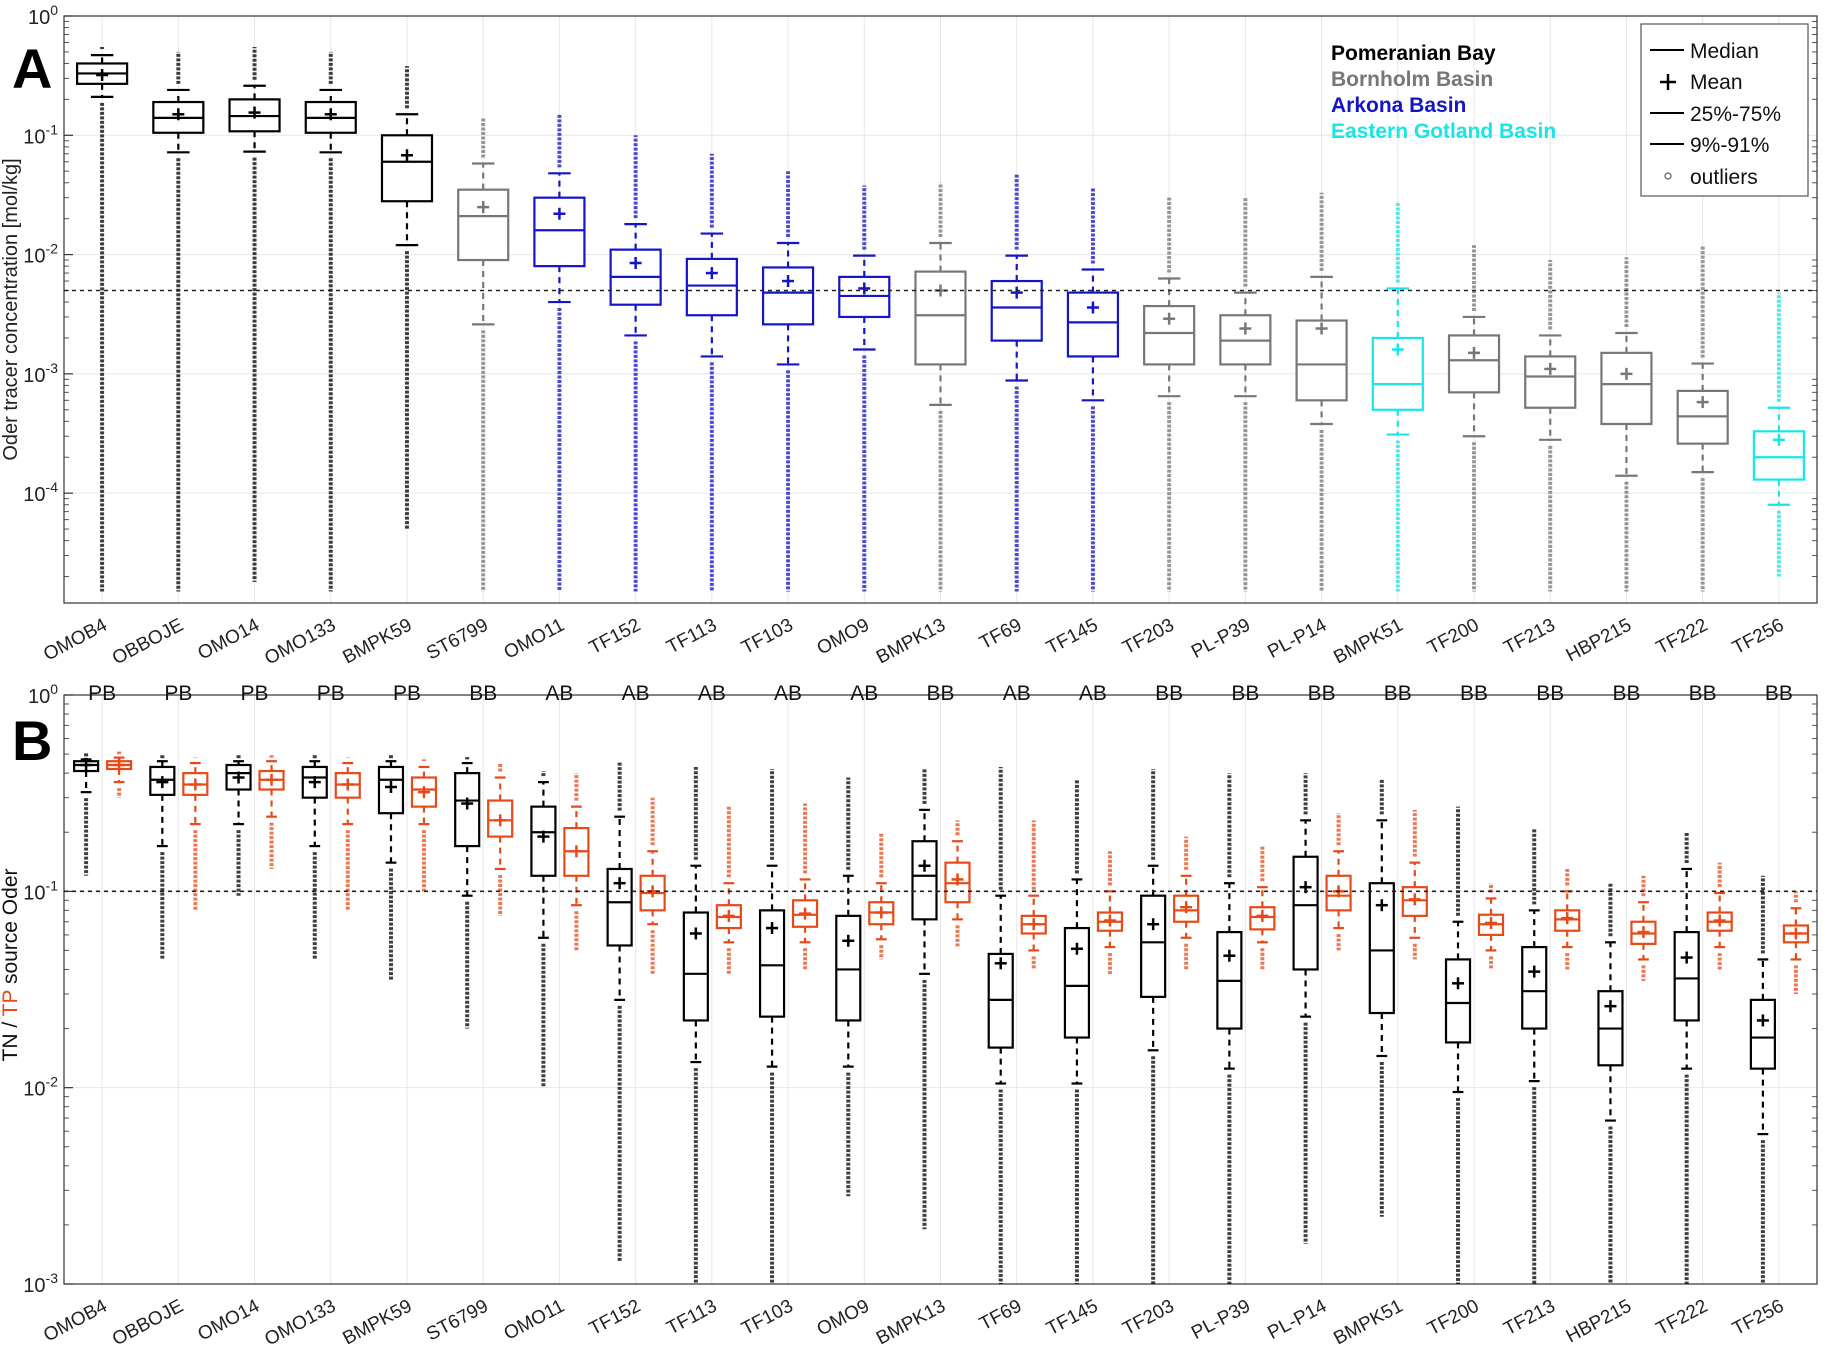 The height and width of the screenshot is (1358, 1831). What do you see at coordinates (75, 1320) in the screenshot?
I see `panel-b-x-tick-label: OMOB4` at bounding box center [75, 1320].